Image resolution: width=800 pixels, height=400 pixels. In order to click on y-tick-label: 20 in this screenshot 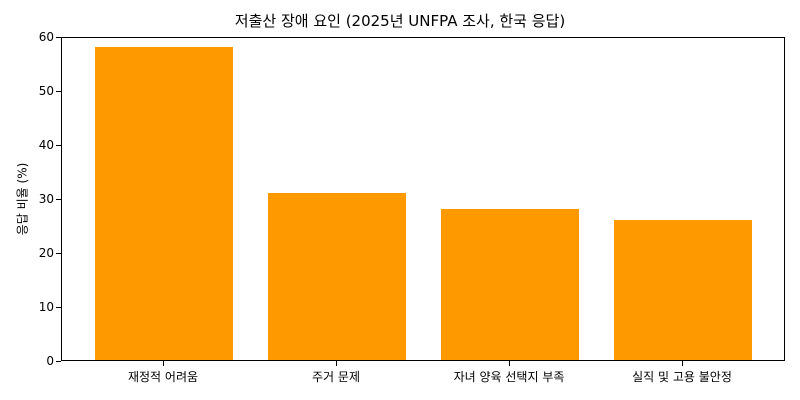, I will do `click(46, 253)`.